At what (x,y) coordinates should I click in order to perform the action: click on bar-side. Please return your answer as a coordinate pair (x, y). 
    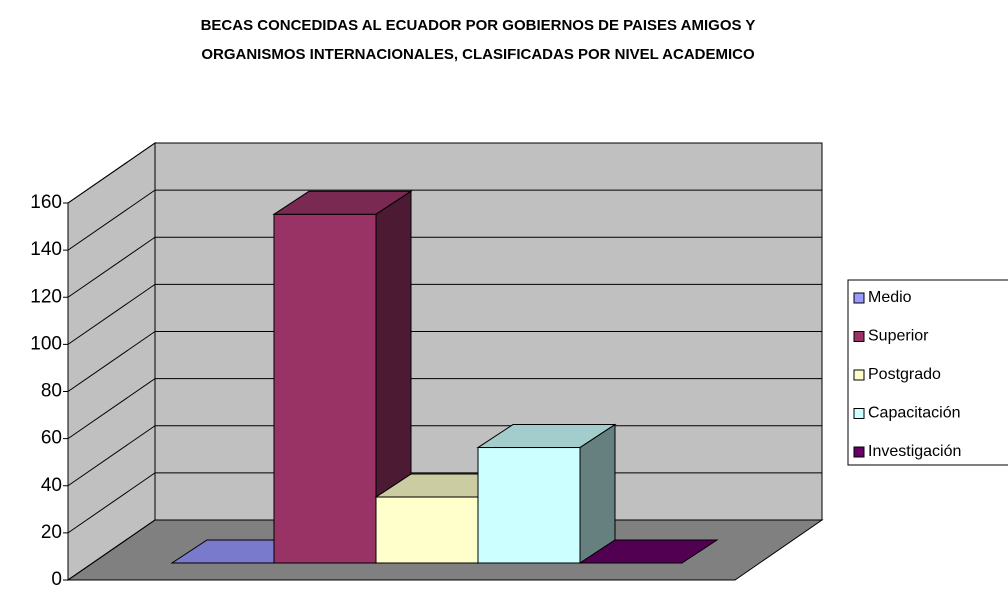
    Looking at the image, I should click on (597, 493).